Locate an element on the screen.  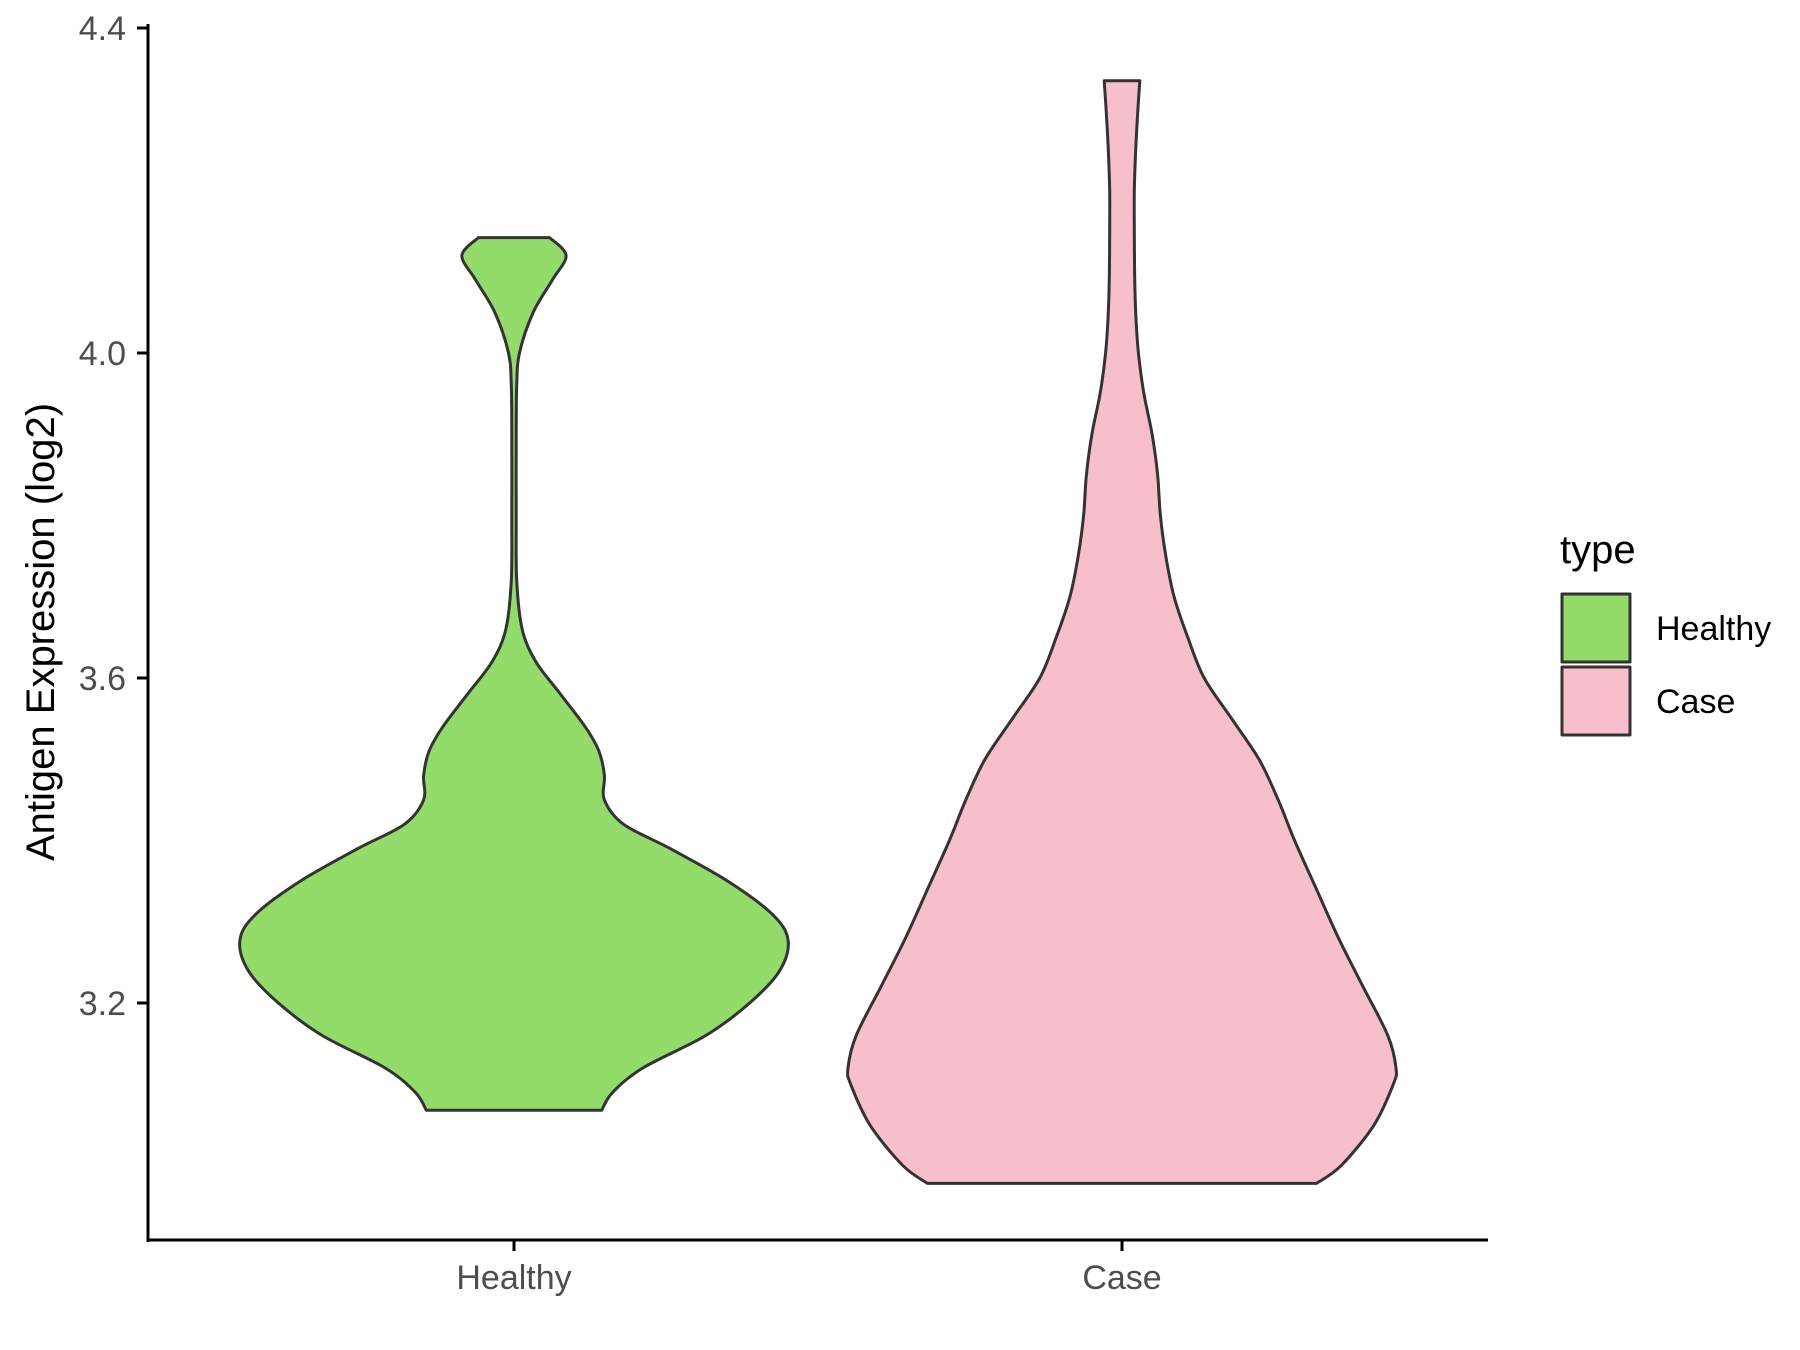
legend-key-case is located at coordinates (1596, 701).